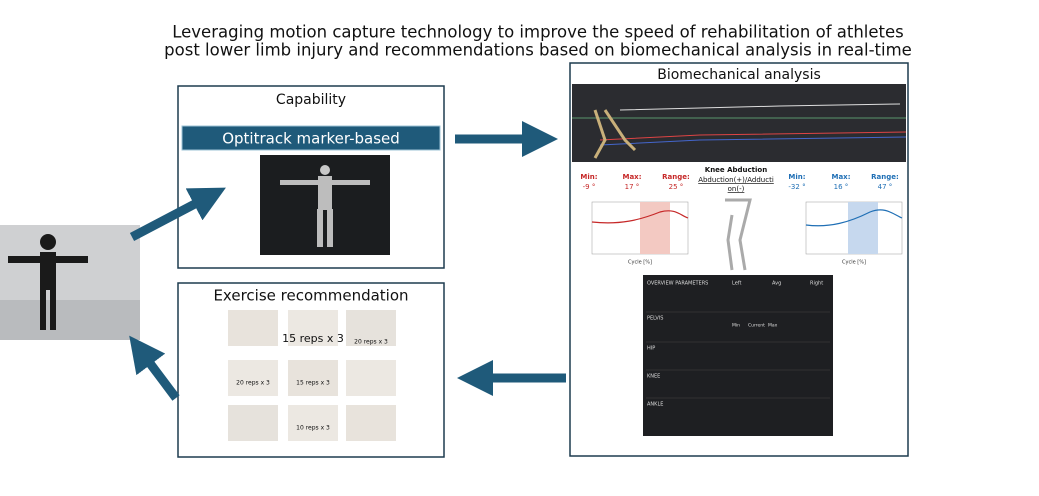  I want to click on table-section: PELVIS, so click(655, 319).